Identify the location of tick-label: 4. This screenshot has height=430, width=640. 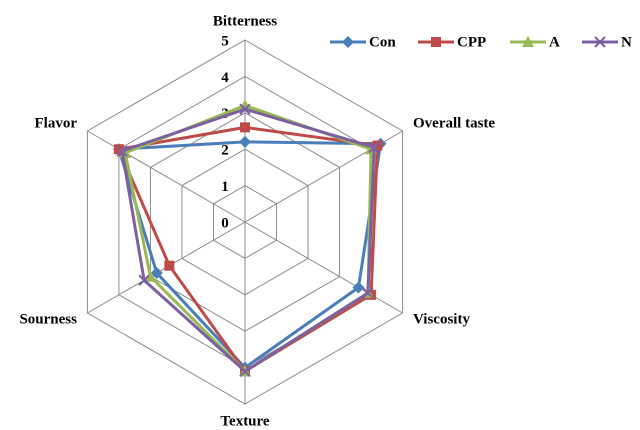
(225, 78).